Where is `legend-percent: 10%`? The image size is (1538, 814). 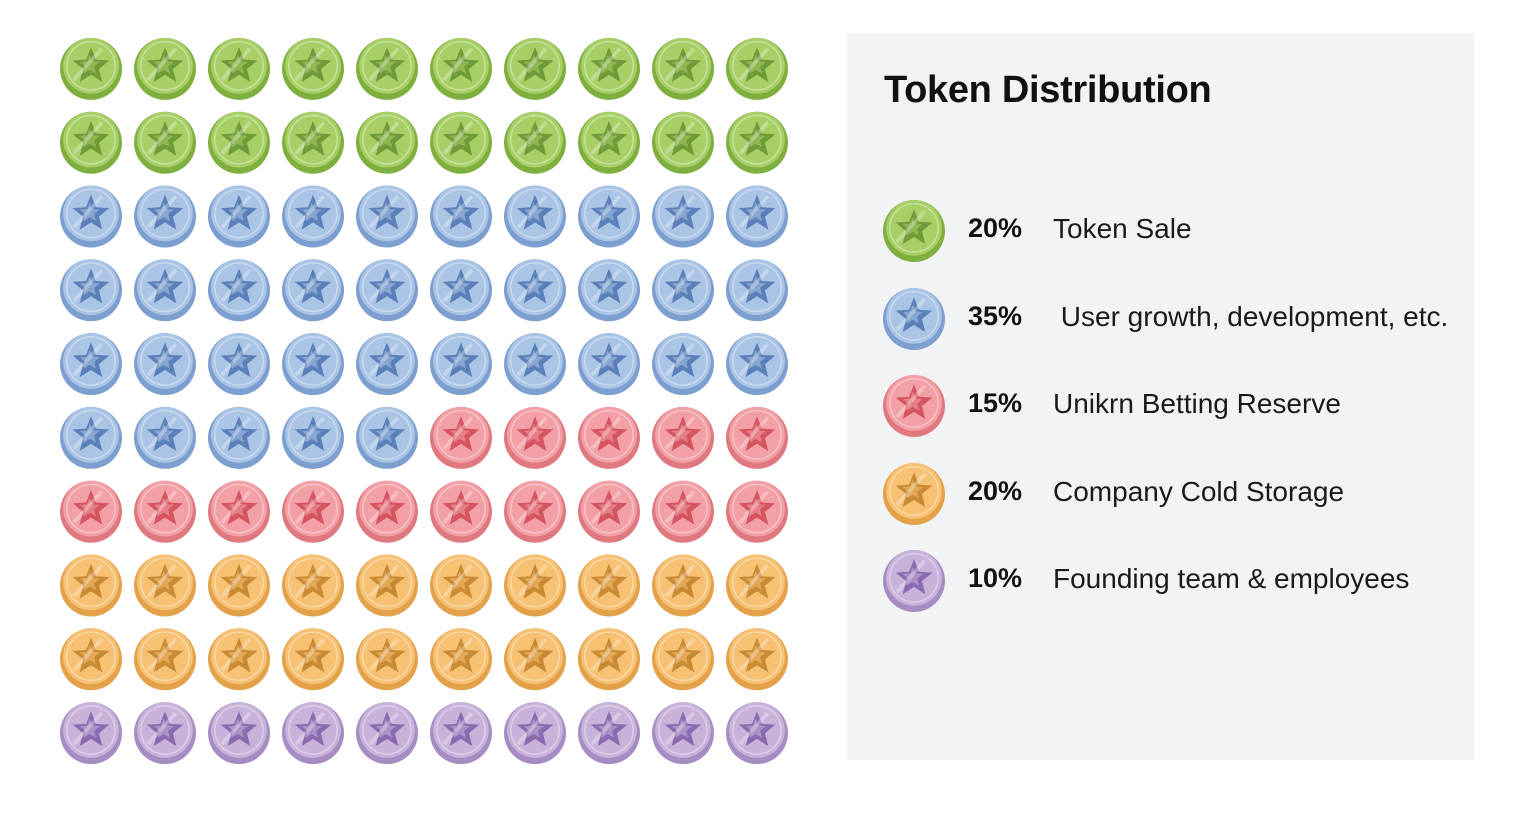 legend-percent: 10% is located at coordinates (995, 578).